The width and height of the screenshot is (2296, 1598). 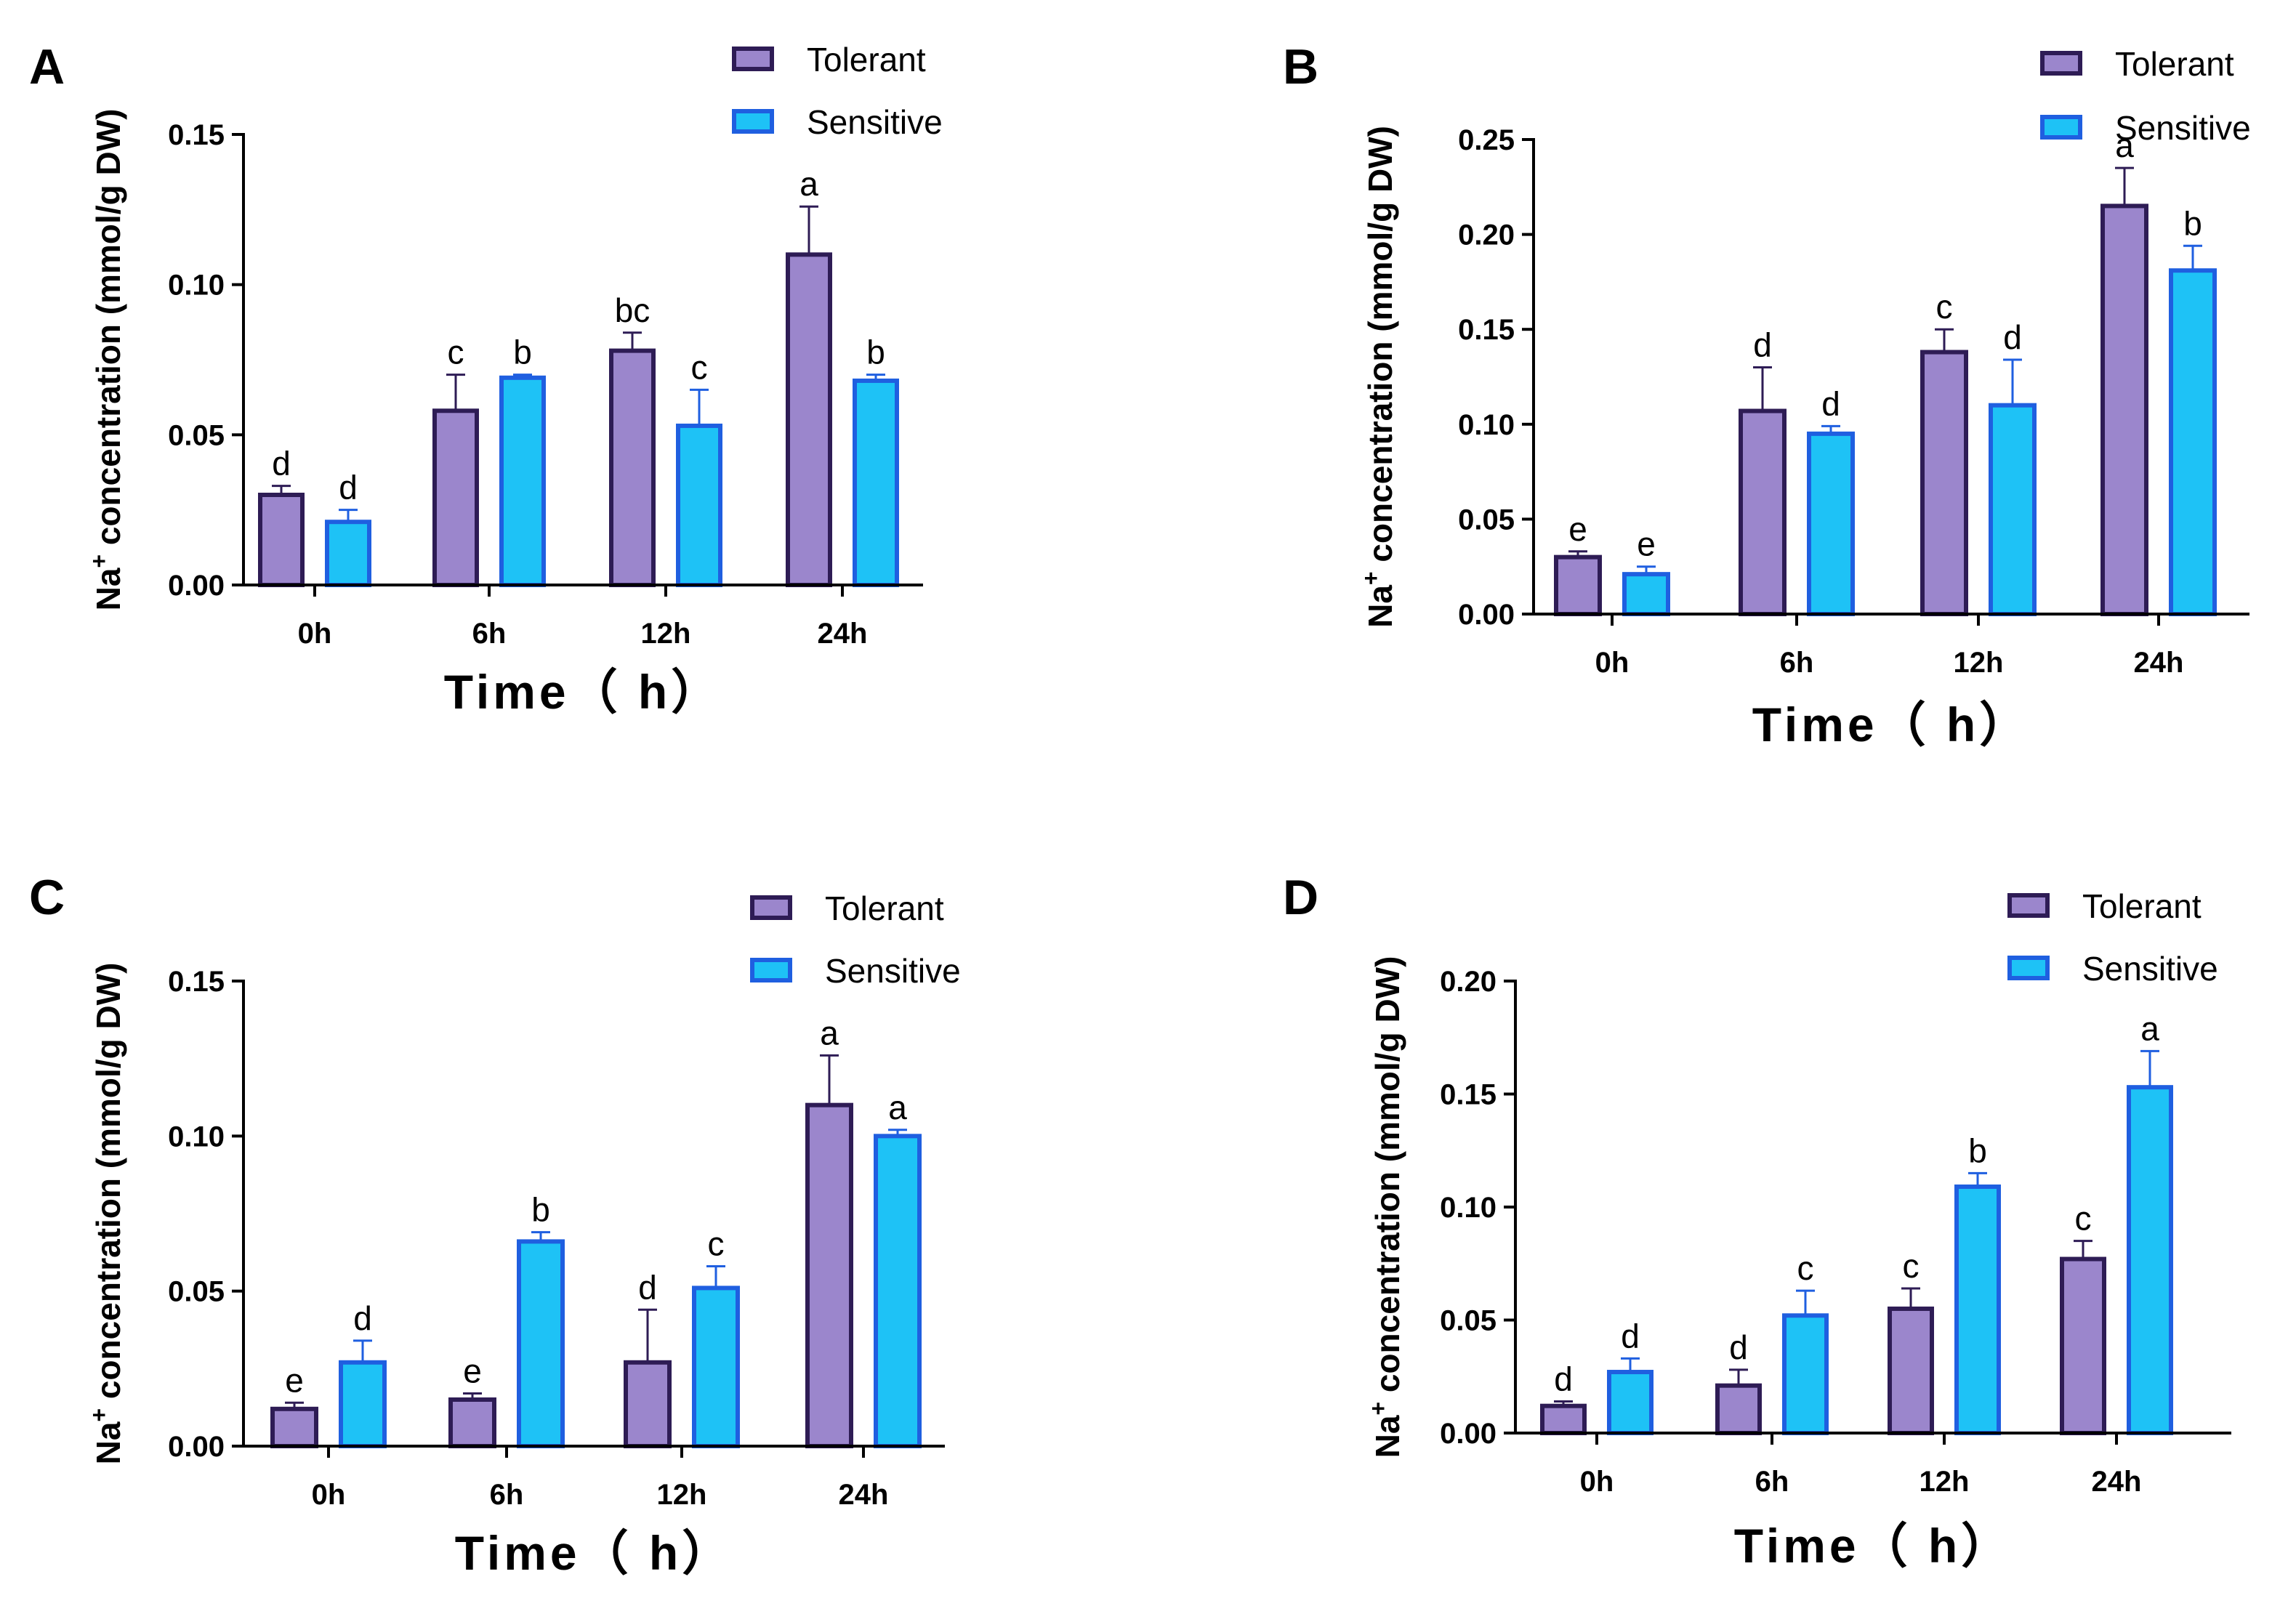 I want to click on y-tick-label: 0.20, so click(x=1486, y=235).